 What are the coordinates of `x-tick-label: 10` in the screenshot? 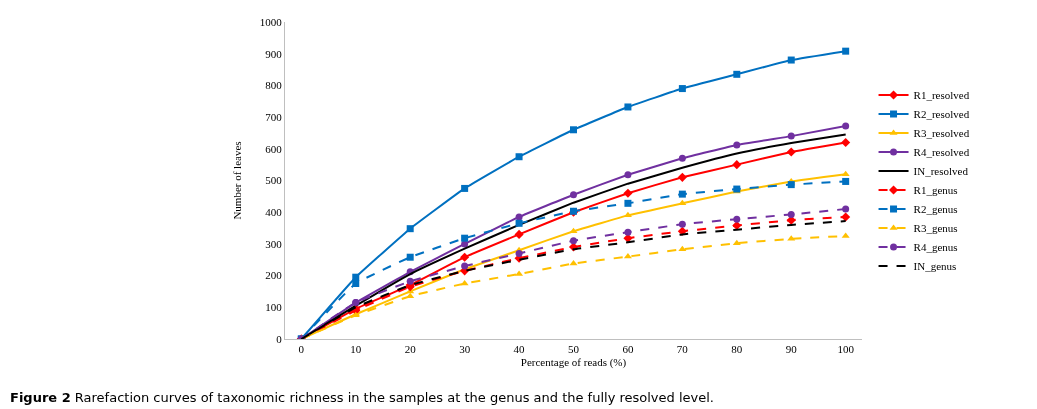 It's located at (356, 349).